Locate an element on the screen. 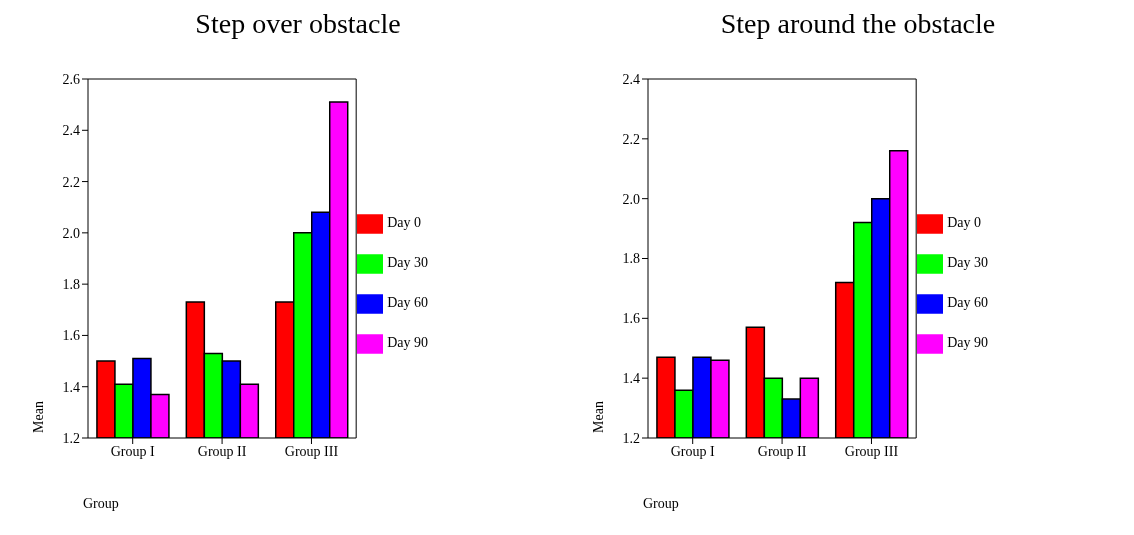 The height and width of the screenshot is (535, 1134). y-tick-label: 2.6 is located at coordinates (71, 79).